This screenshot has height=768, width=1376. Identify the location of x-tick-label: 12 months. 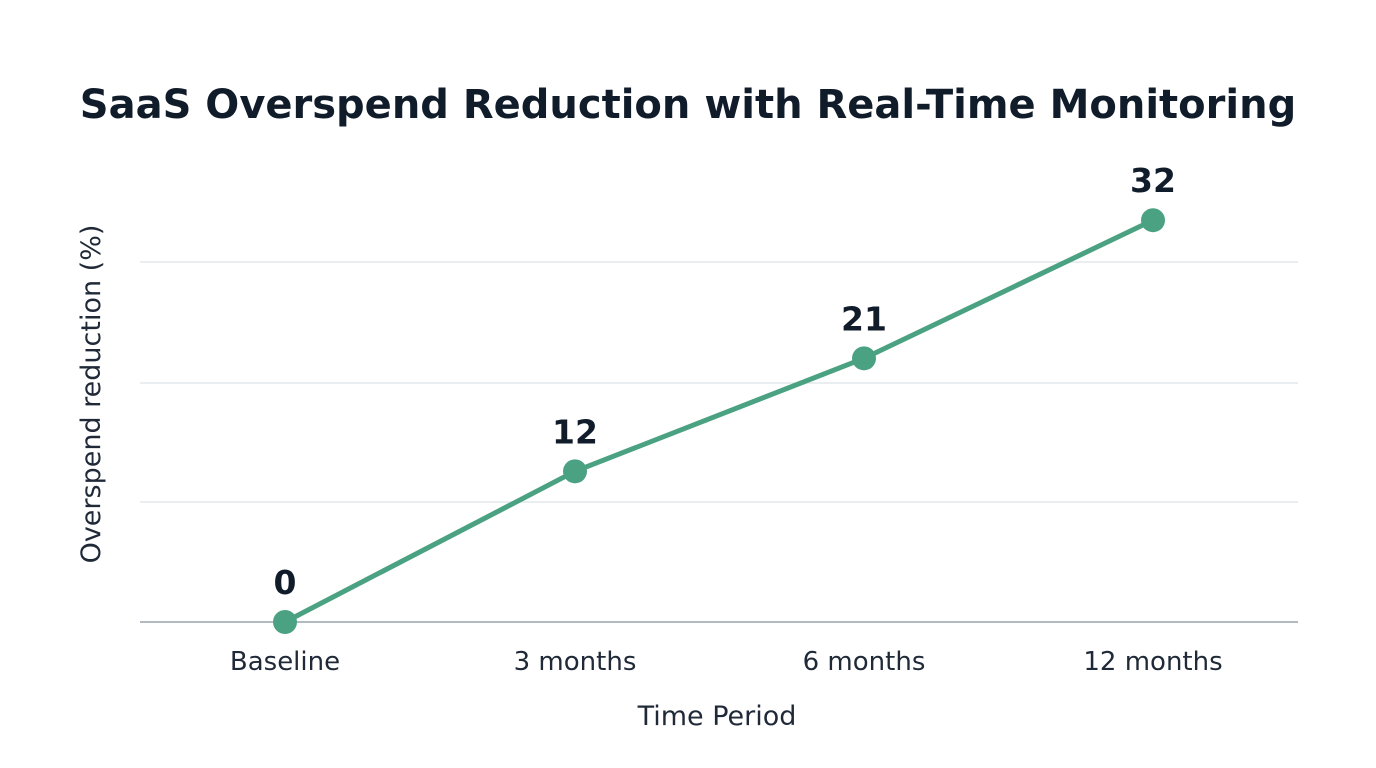
(1152, 662).